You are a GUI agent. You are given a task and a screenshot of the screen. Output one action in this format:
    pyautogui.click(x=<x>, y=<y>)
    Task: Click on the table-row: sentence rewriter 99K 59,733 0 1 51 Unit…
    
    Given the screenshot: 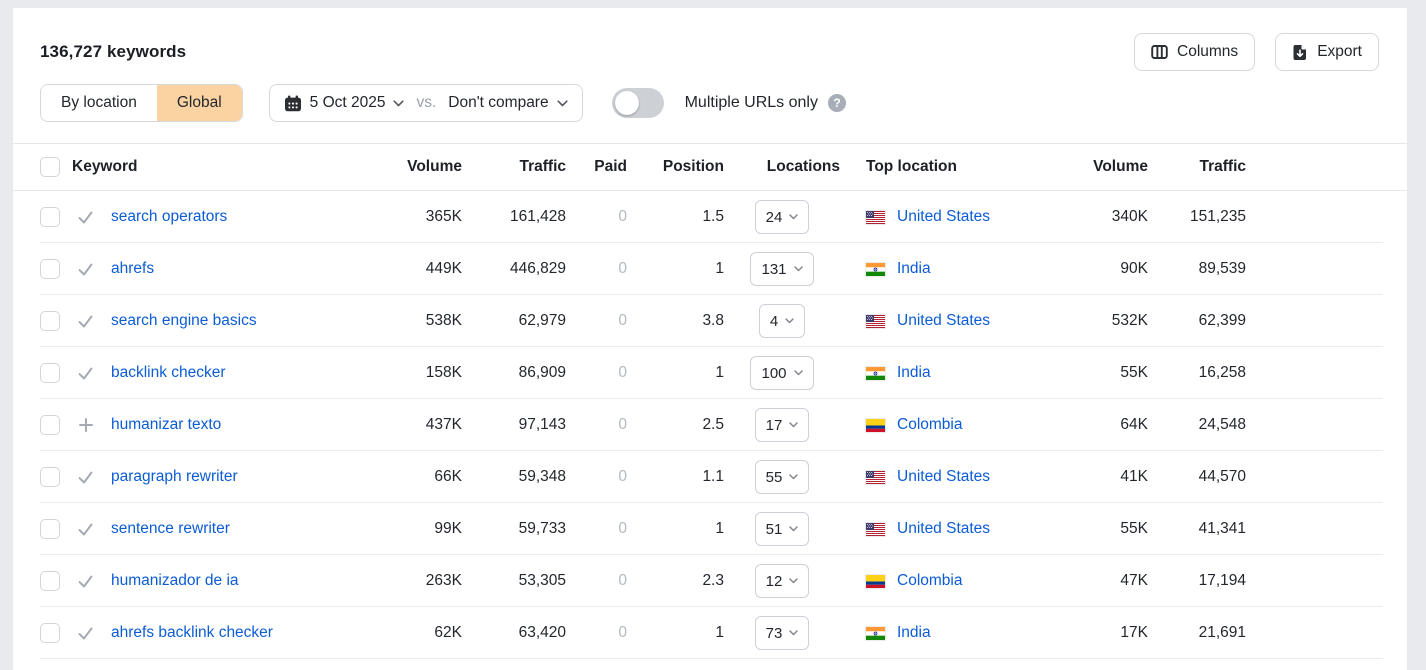 What is the action you would take?
    pyautogui.click(x=710, y=529)
    